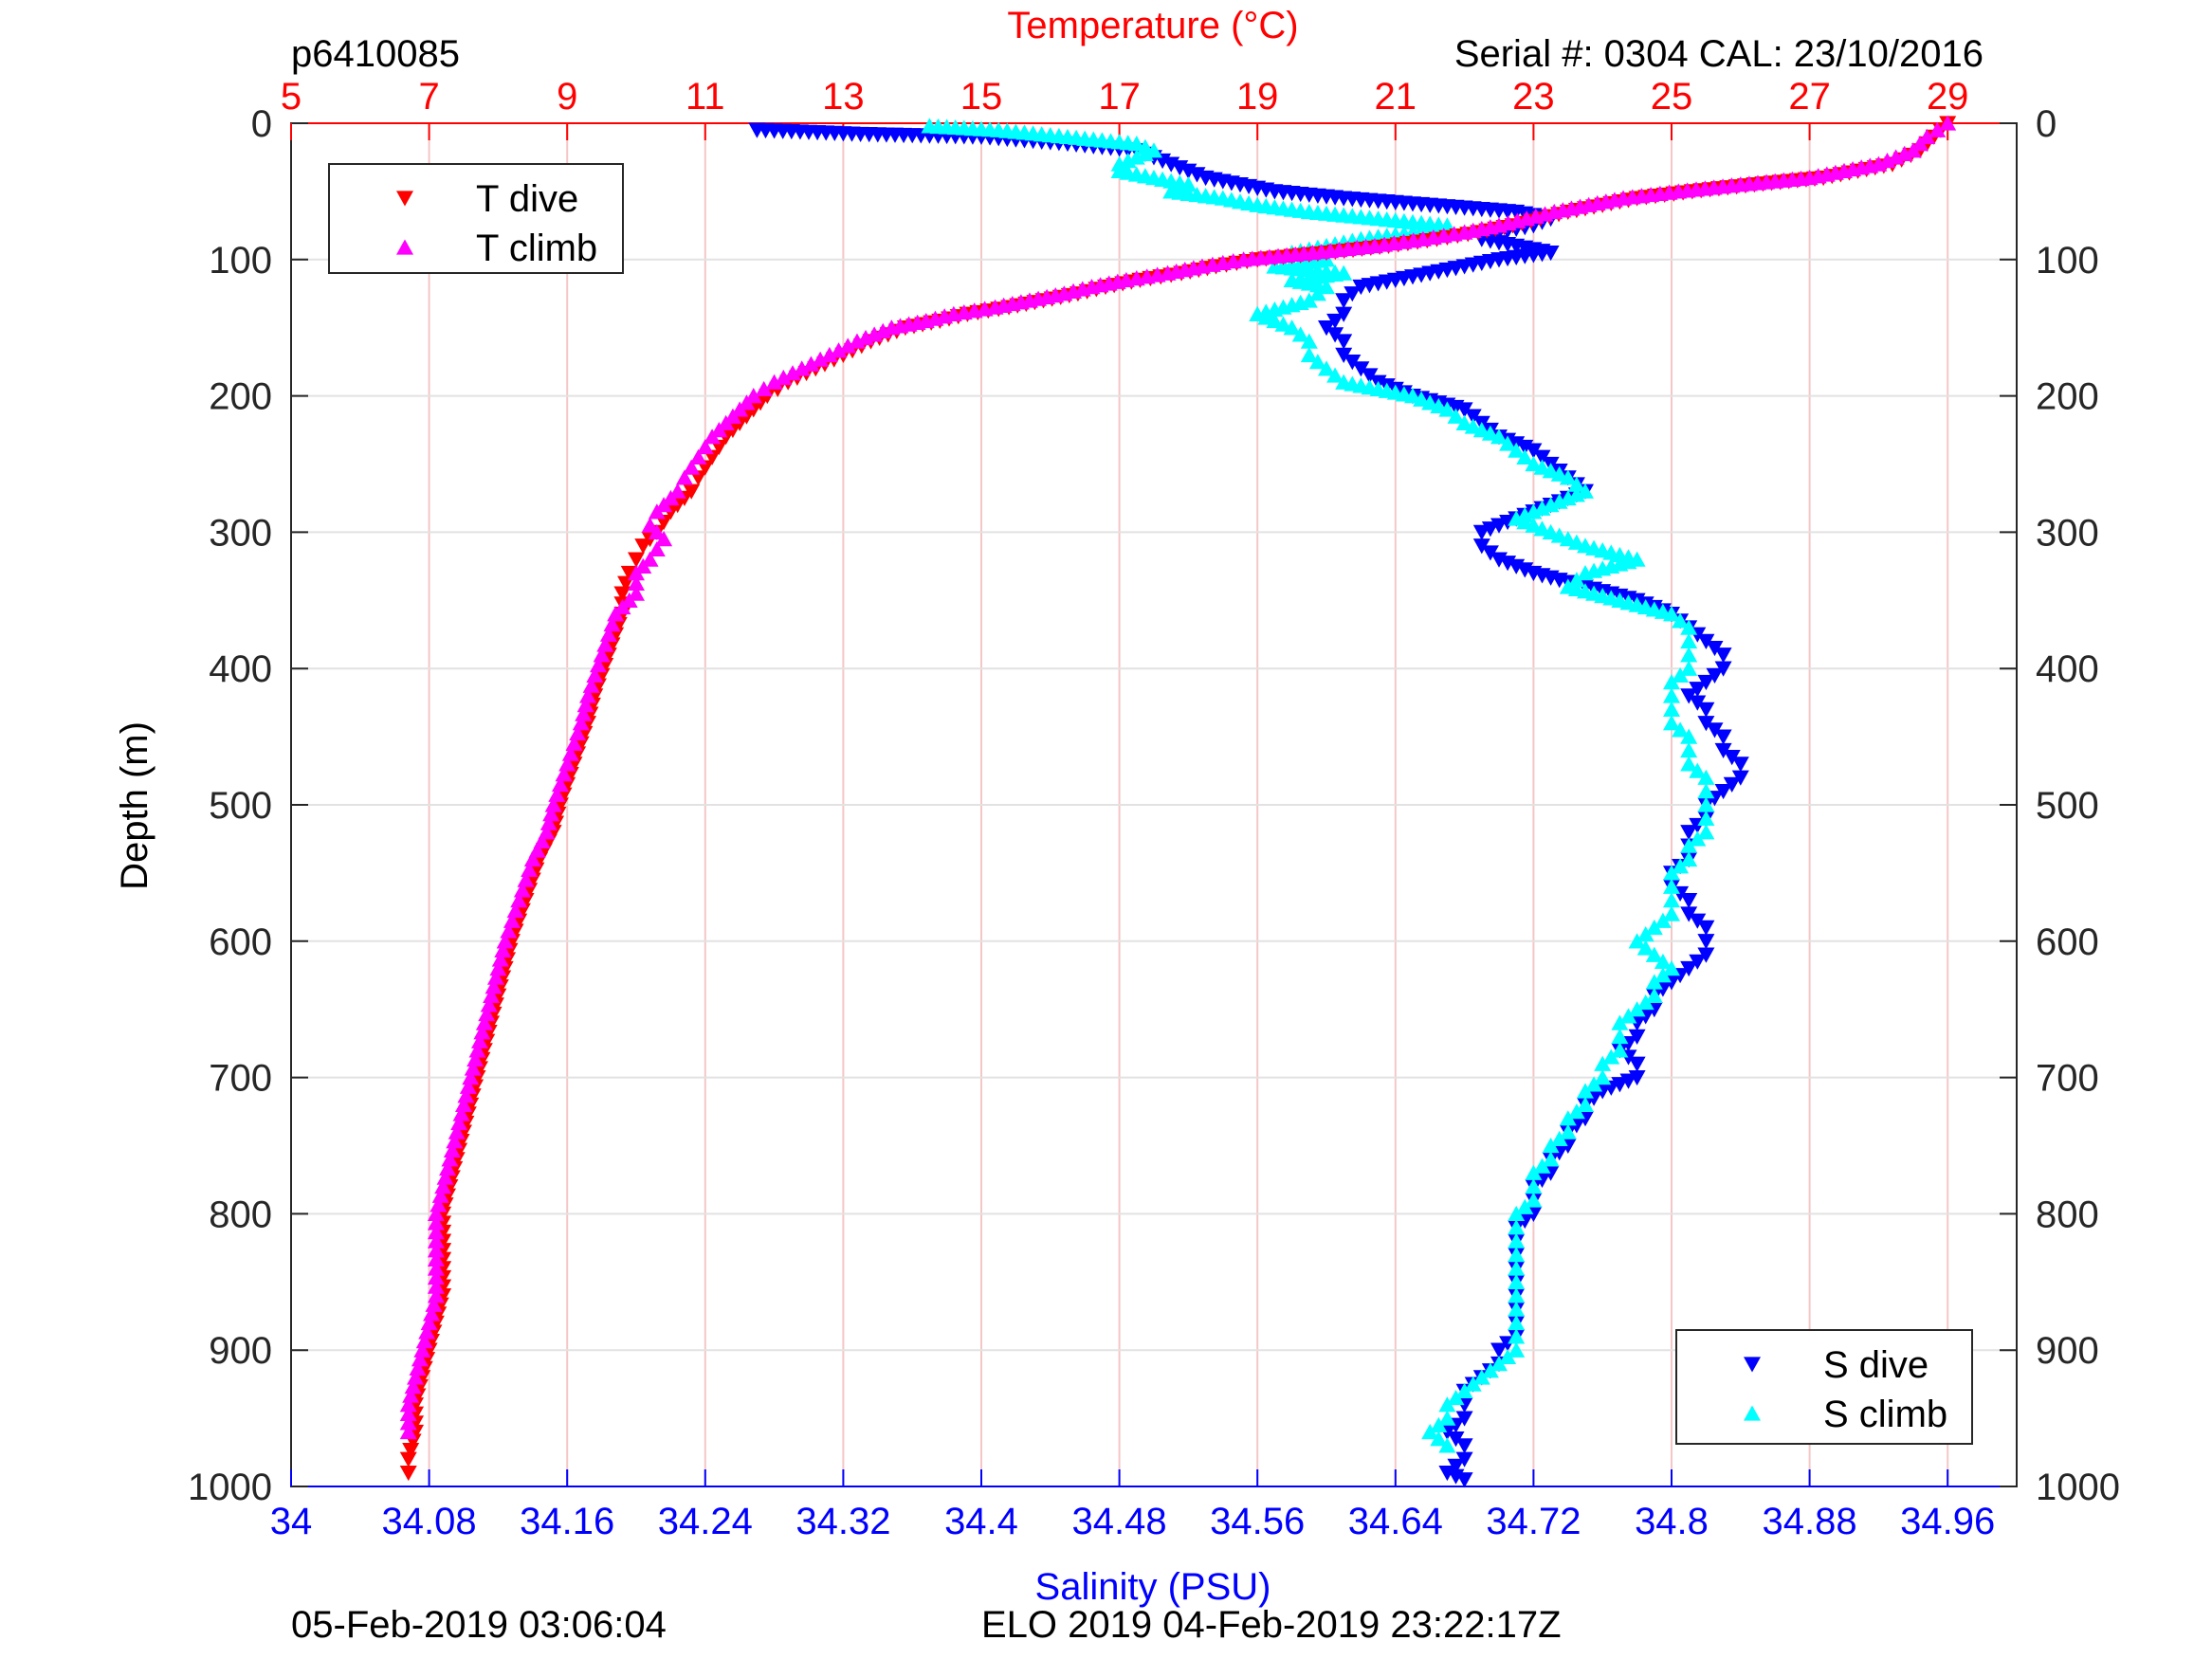  Describe the element at coordinates (404, 247) in the screenshot. I see `legend-marker` at that location.